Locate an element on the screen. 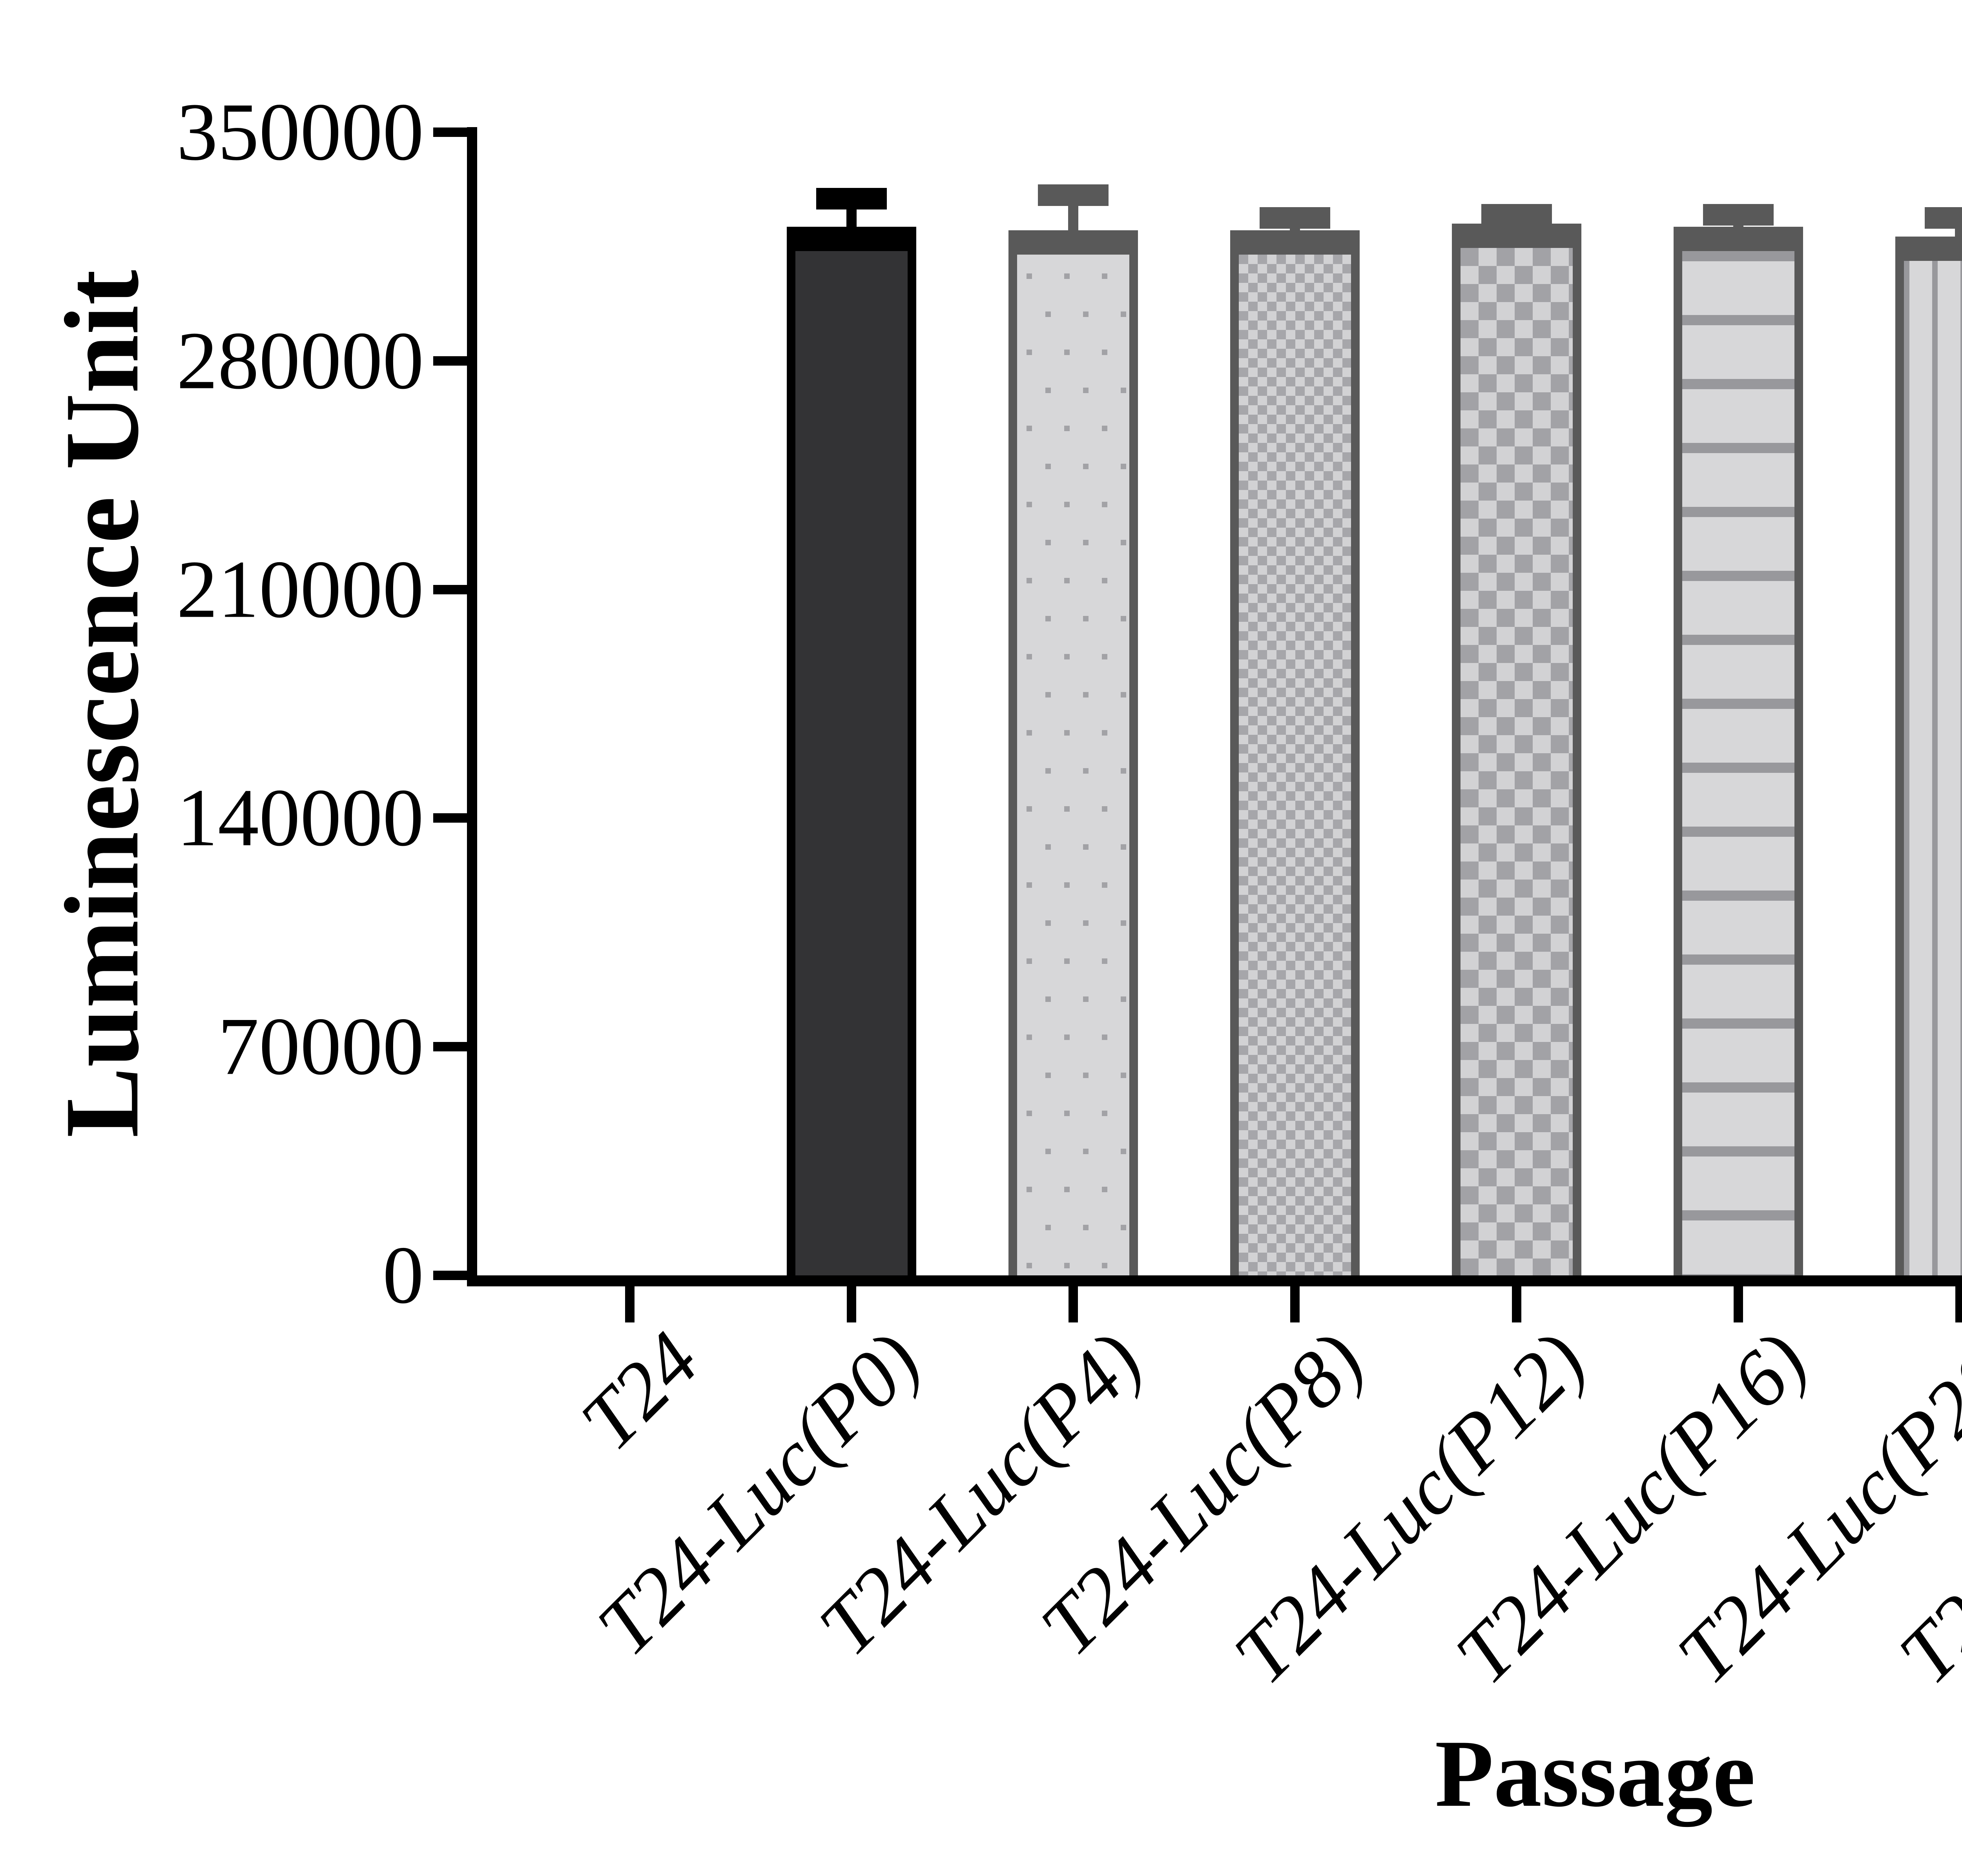 The height and width of the screenshot is (1876, 1962). y-tick-label: 280000 is located at coordinates (301, 360).